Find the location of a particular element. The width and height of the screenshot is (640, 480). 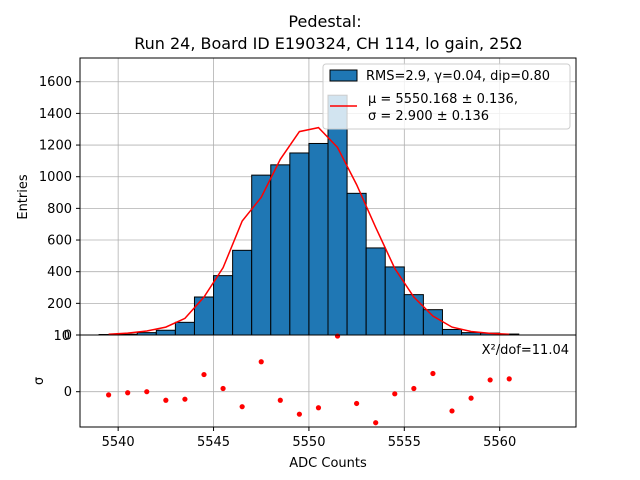

y-tick-label: 600 is located at coordinates (59, 241).